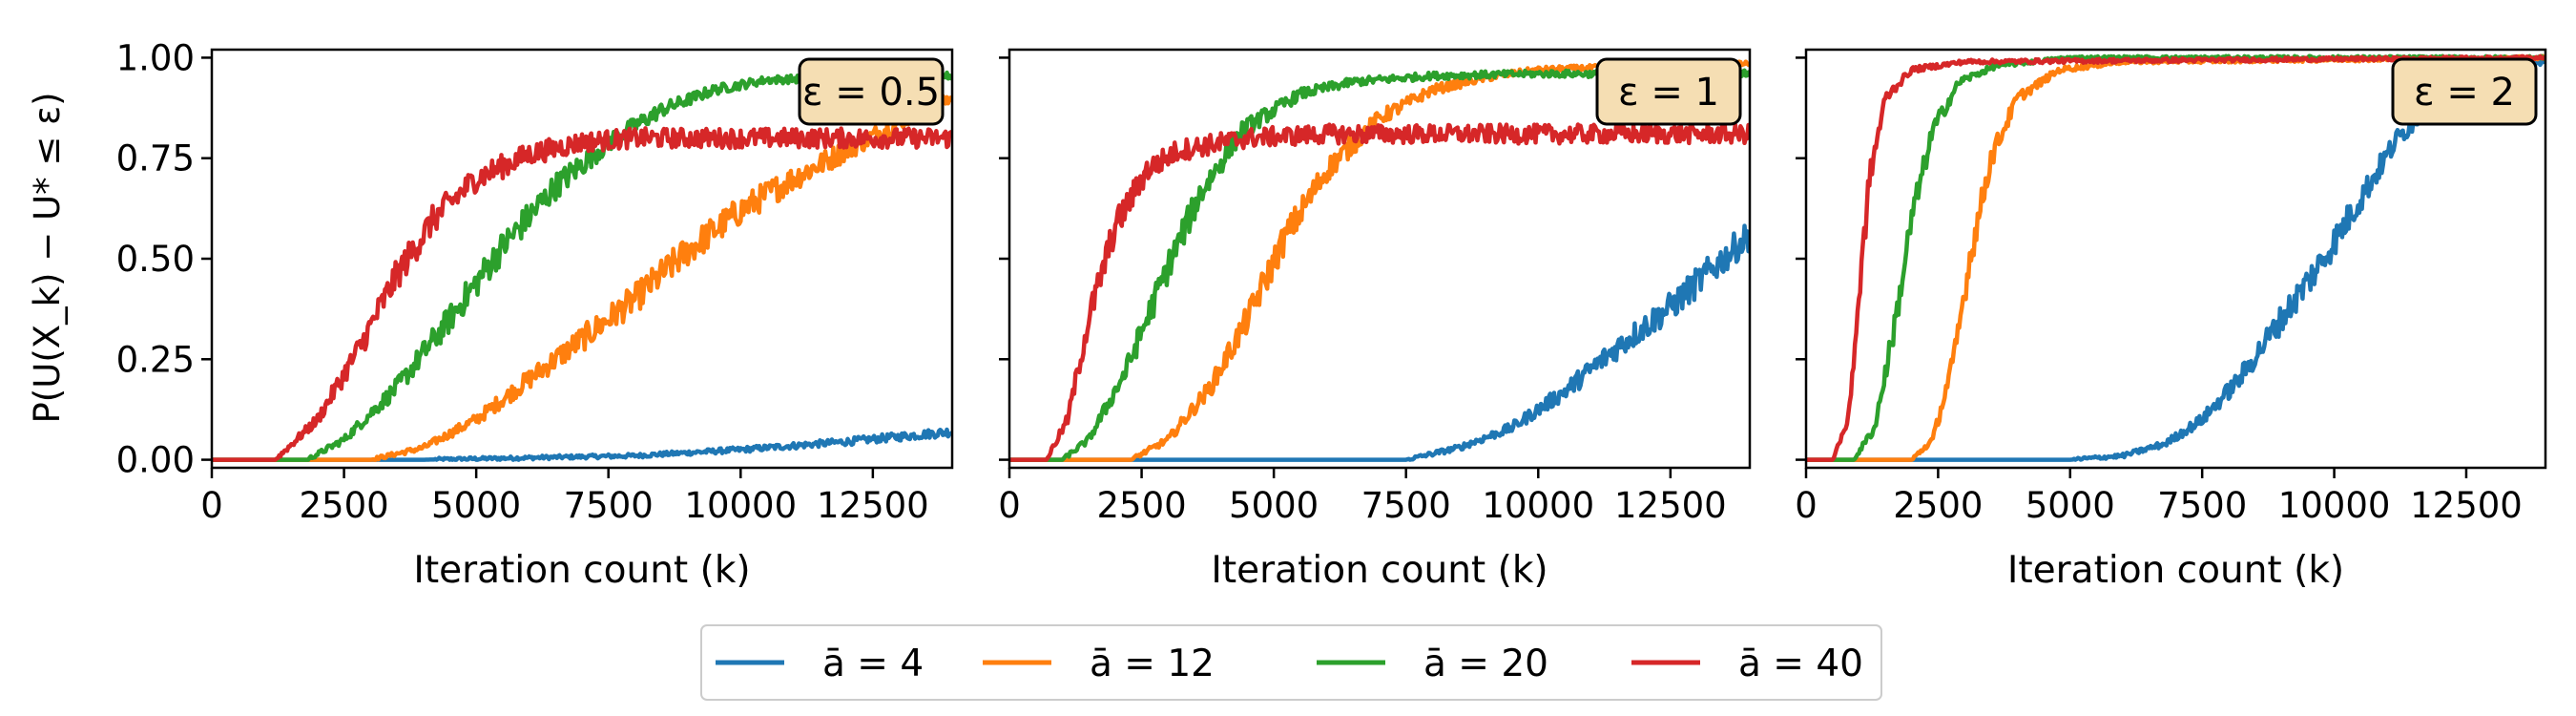 The image size is (2576, 716). I want to click on y-tick-label: 1.00, so click(155, 57).